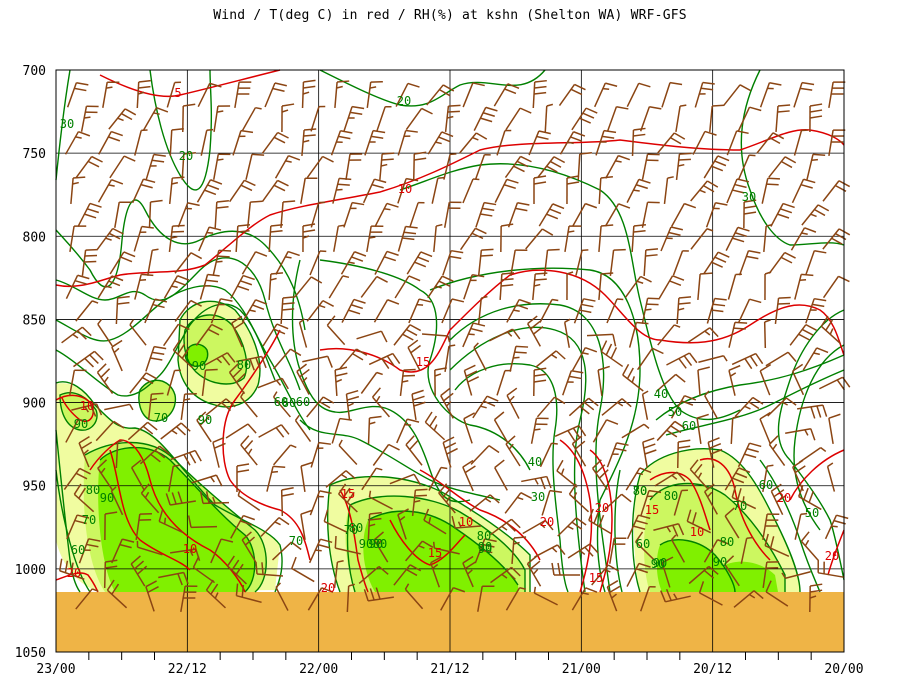  I want to click on rh-label: 90, so click(658, 564).